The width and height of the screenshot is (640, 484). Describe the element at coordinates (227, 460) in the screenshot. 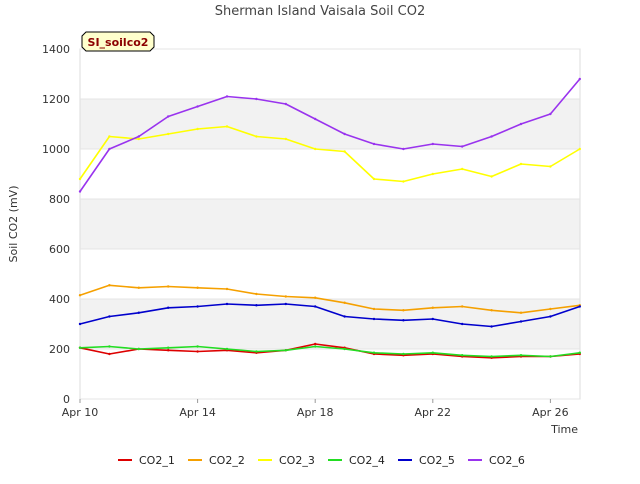

I see `legend-label: CO2_2` at that location.